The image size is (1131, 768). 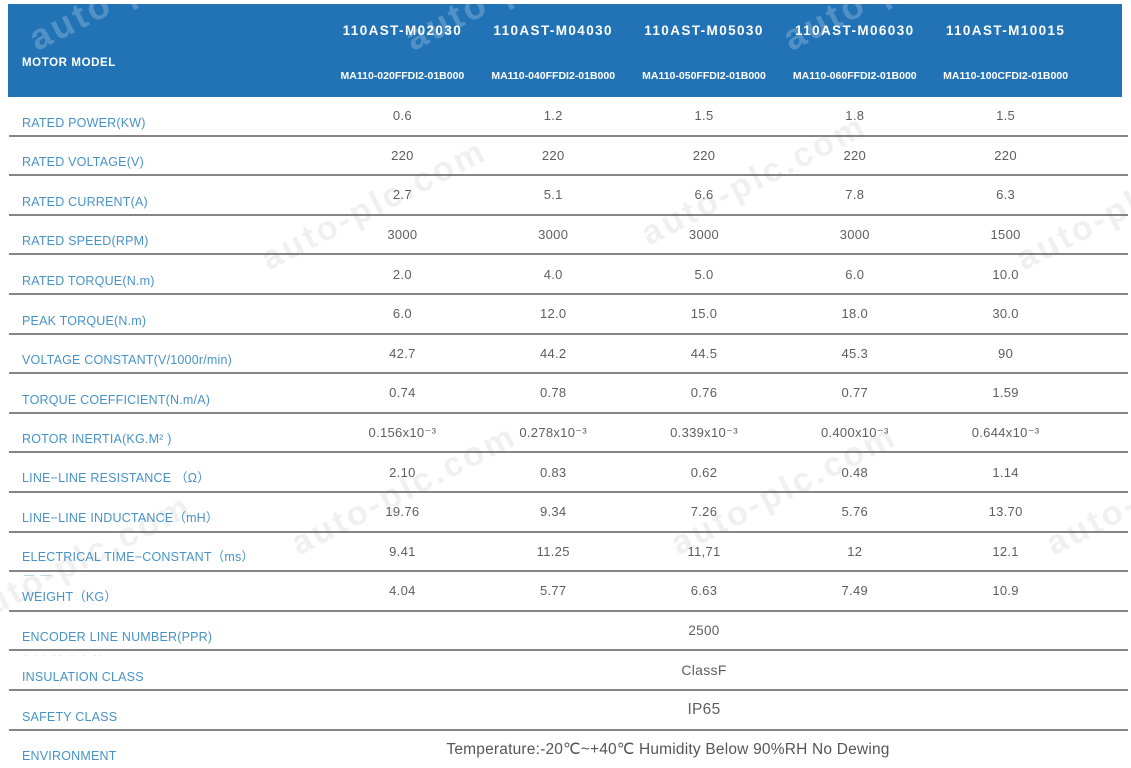 What do you see at coordinates (1005, 551) in the screenshot?
I see `spec-value-cell: 12.1` at bounding box center [1005, 551].